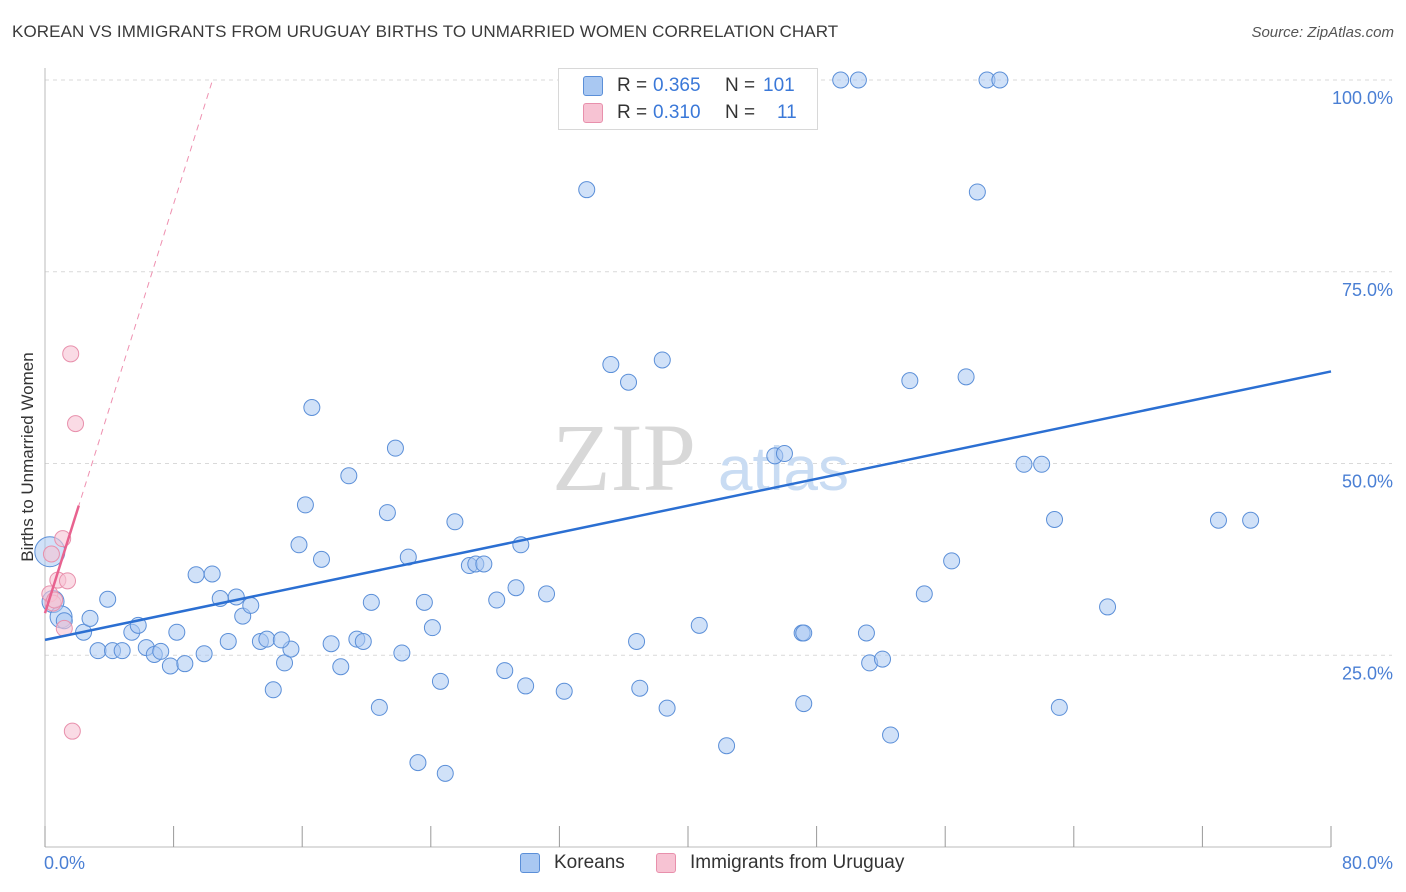  I want to click on x-tick-label: 80.0%, so click(1367, 863).